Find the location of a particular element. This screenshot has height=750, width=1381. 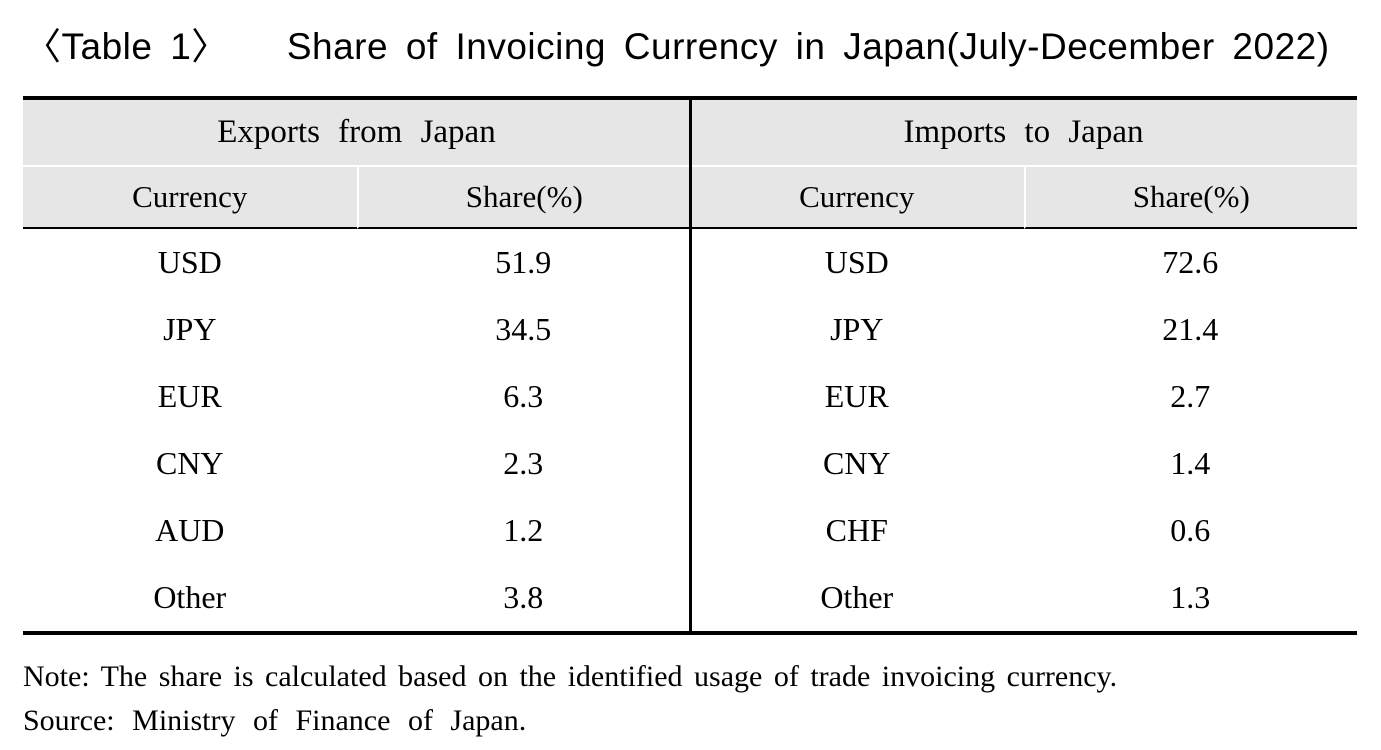

column-header-share-imports: Share(%) is located at coordinates (1190, 198).